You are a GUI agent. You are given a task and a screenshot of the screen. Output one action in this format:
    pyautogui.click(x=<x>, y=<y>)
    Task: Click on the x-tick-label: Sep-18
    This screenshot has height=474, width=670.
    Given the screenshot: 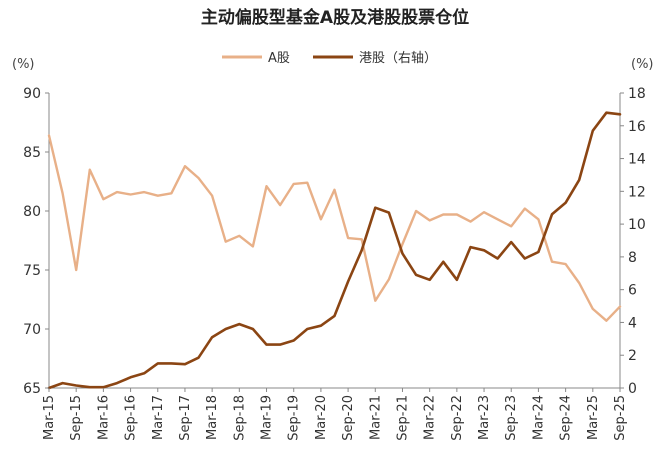 What is the action you would take?
    pyautogui.click(x=239, y=418)
    